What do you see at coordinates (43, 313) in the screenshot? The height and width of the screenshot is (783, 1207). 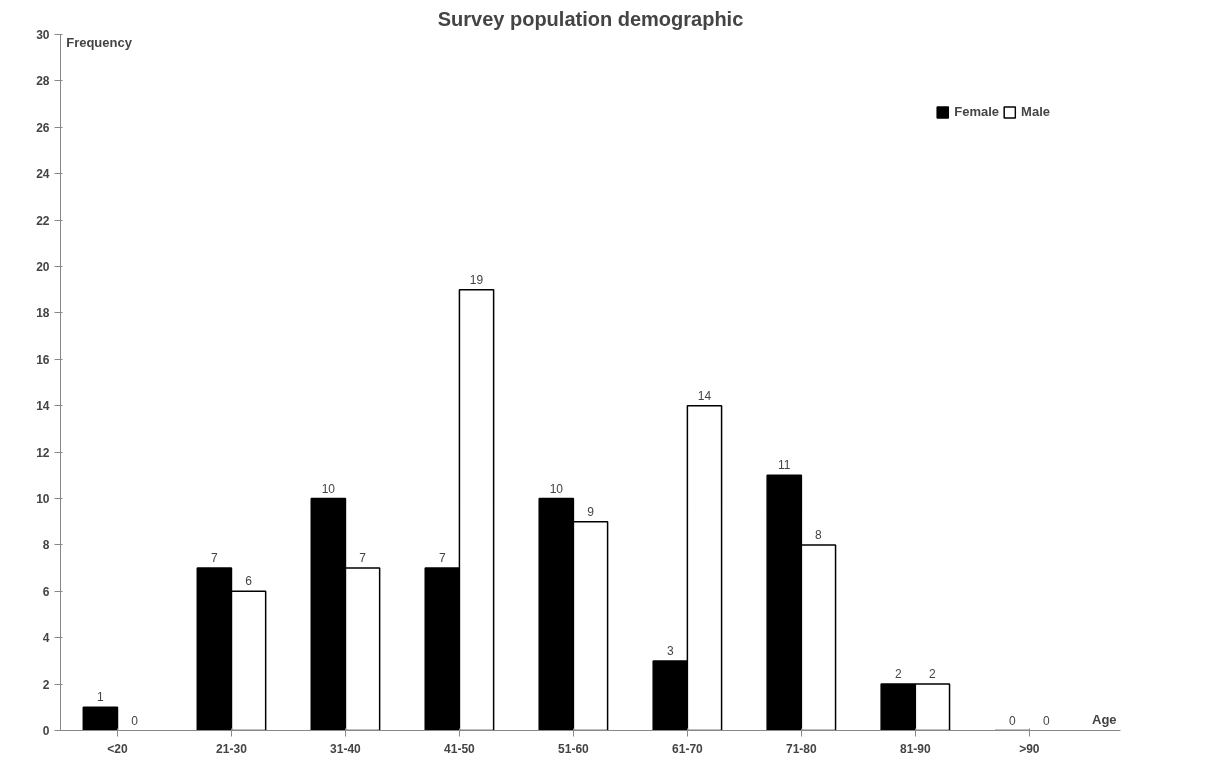 I see `y-tick-label: 18` at bounding box center [43, 313].